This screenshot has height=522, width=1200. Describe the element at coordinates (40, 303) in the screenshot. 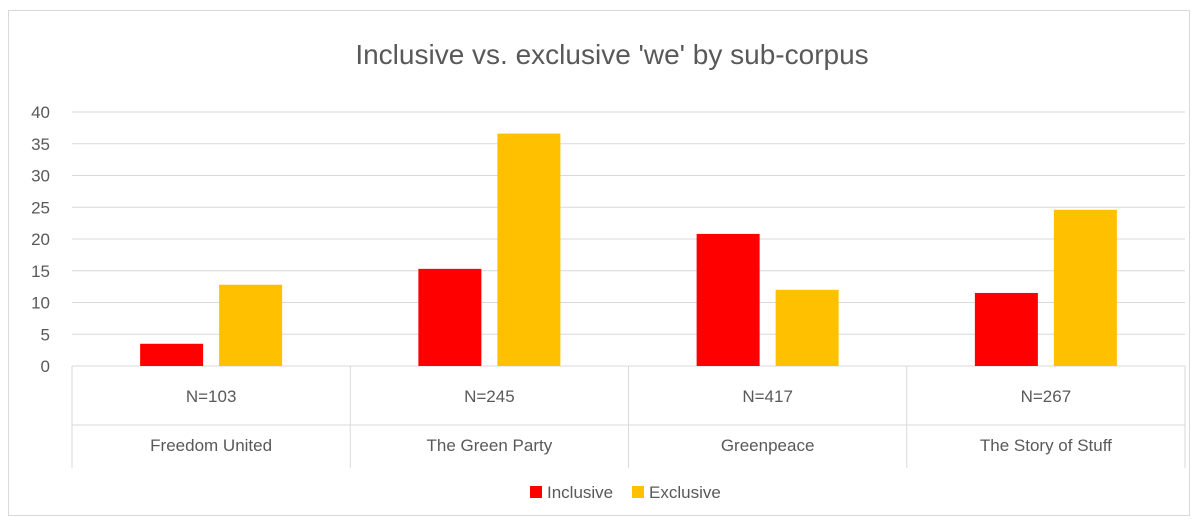

I see `y-tick-label: 10` at that location.